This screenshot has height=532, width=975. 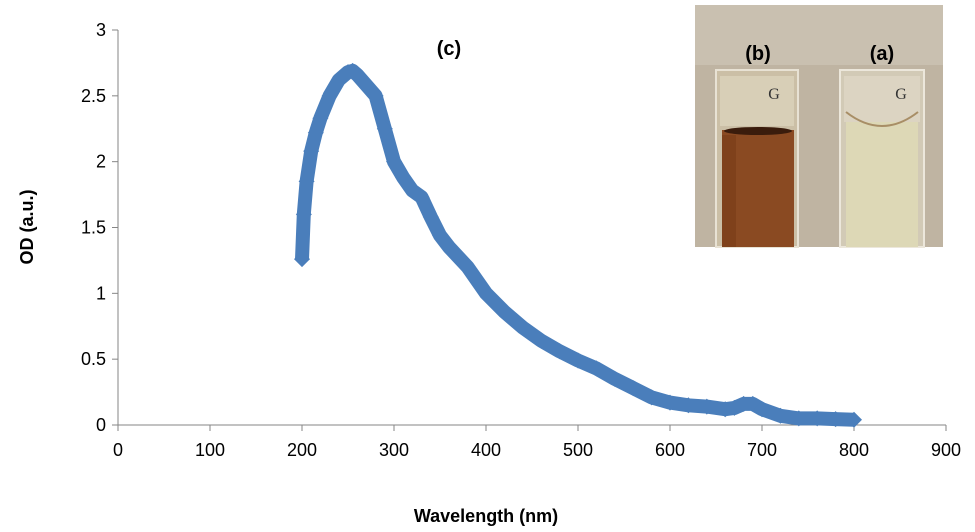 What do you see at coordinates (449, 49) in the screenshot?
I see `panel-label: (c)` at bounding box center [449, 49].